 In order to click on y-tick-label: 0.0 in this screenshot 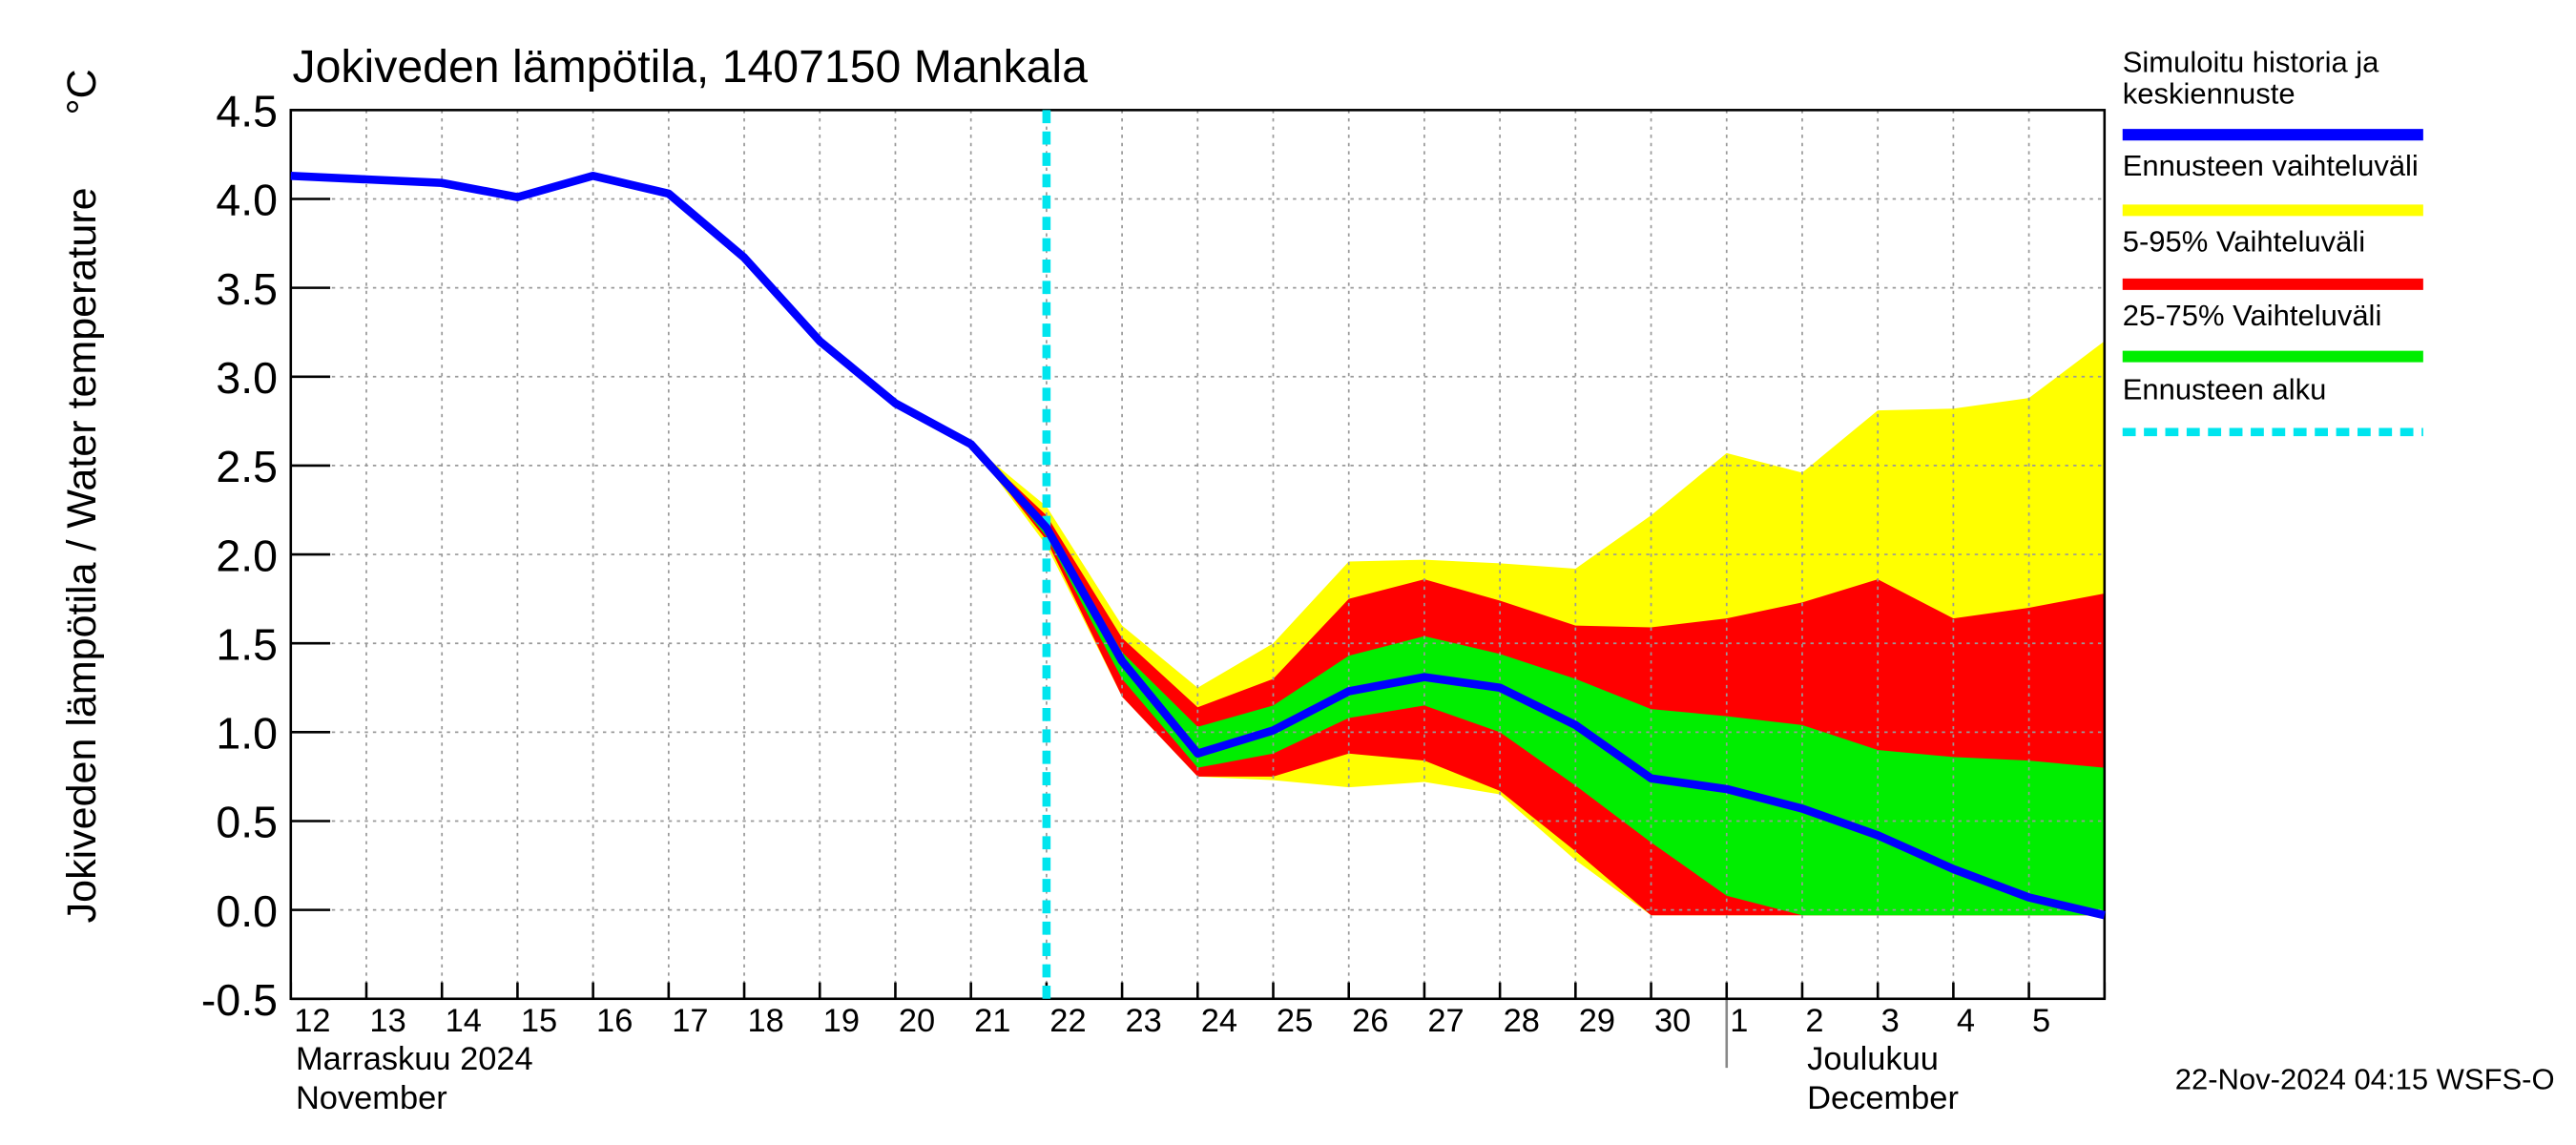, I will do `click(247, 911)`.